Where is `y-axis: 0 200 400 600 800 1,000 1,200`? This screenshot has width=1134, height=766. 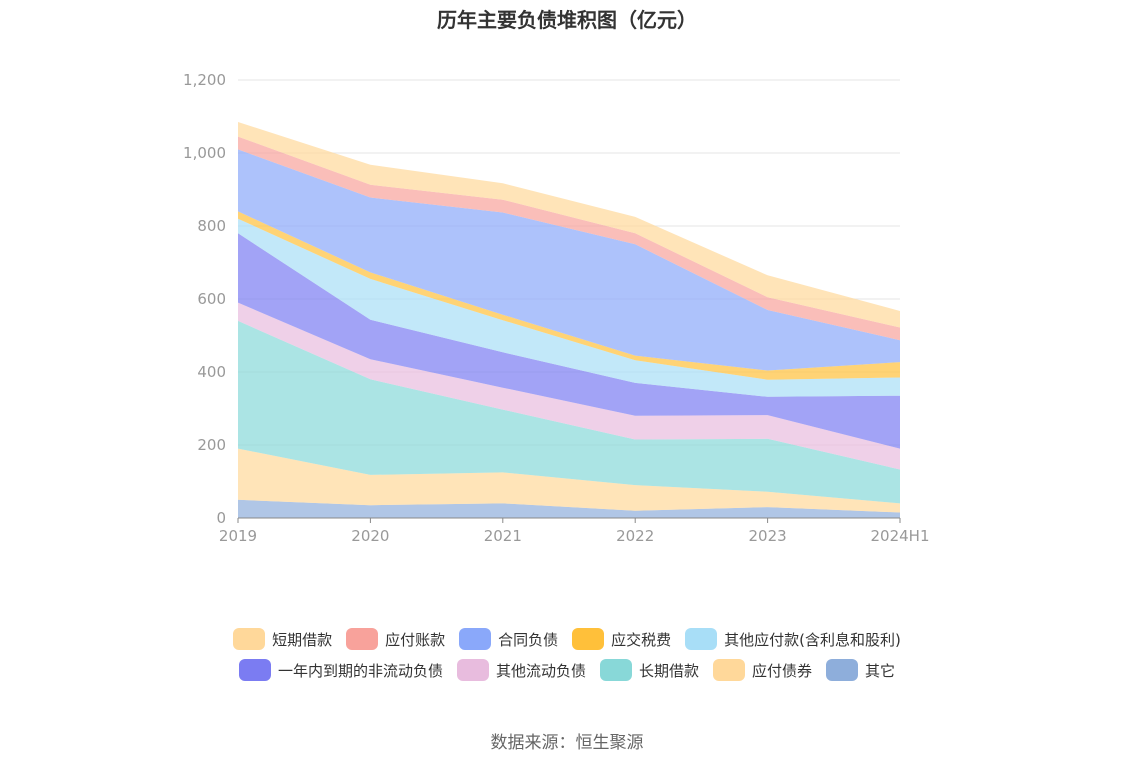 y-axis: 0 200 400 600 800 1,000 1,200 is located at coordinates (204, 299).